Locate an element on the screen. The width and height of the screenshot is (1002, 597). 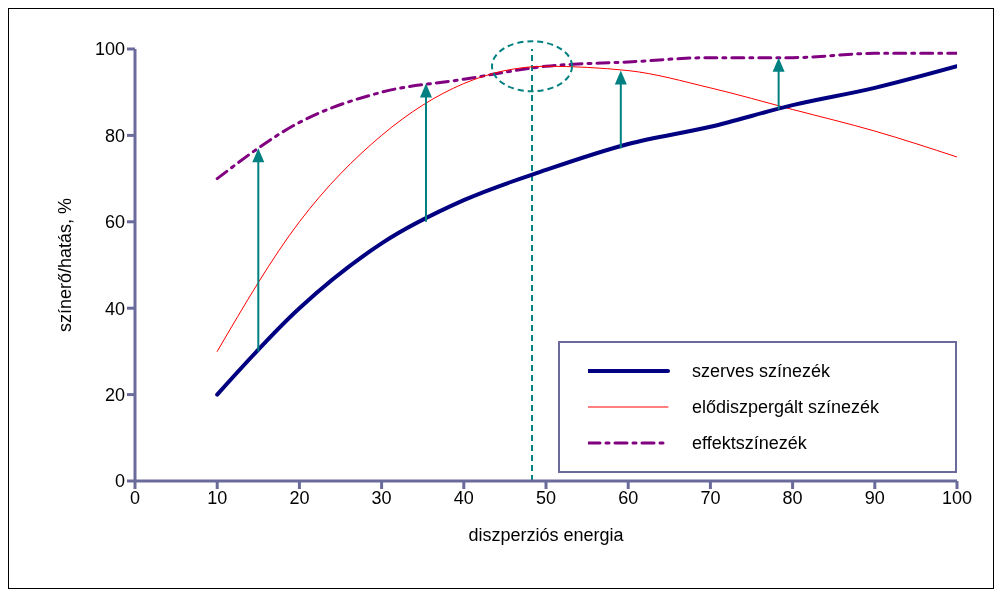
x-tick-label: 40 is located at coordinates (463, 497).